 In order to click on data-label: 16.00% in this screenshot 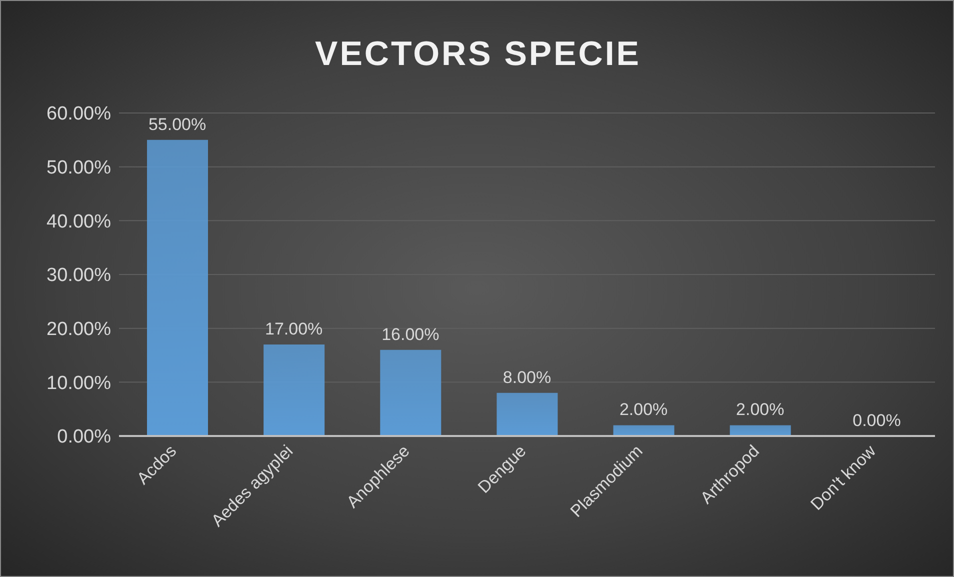, I will do `click(411, 334)`.